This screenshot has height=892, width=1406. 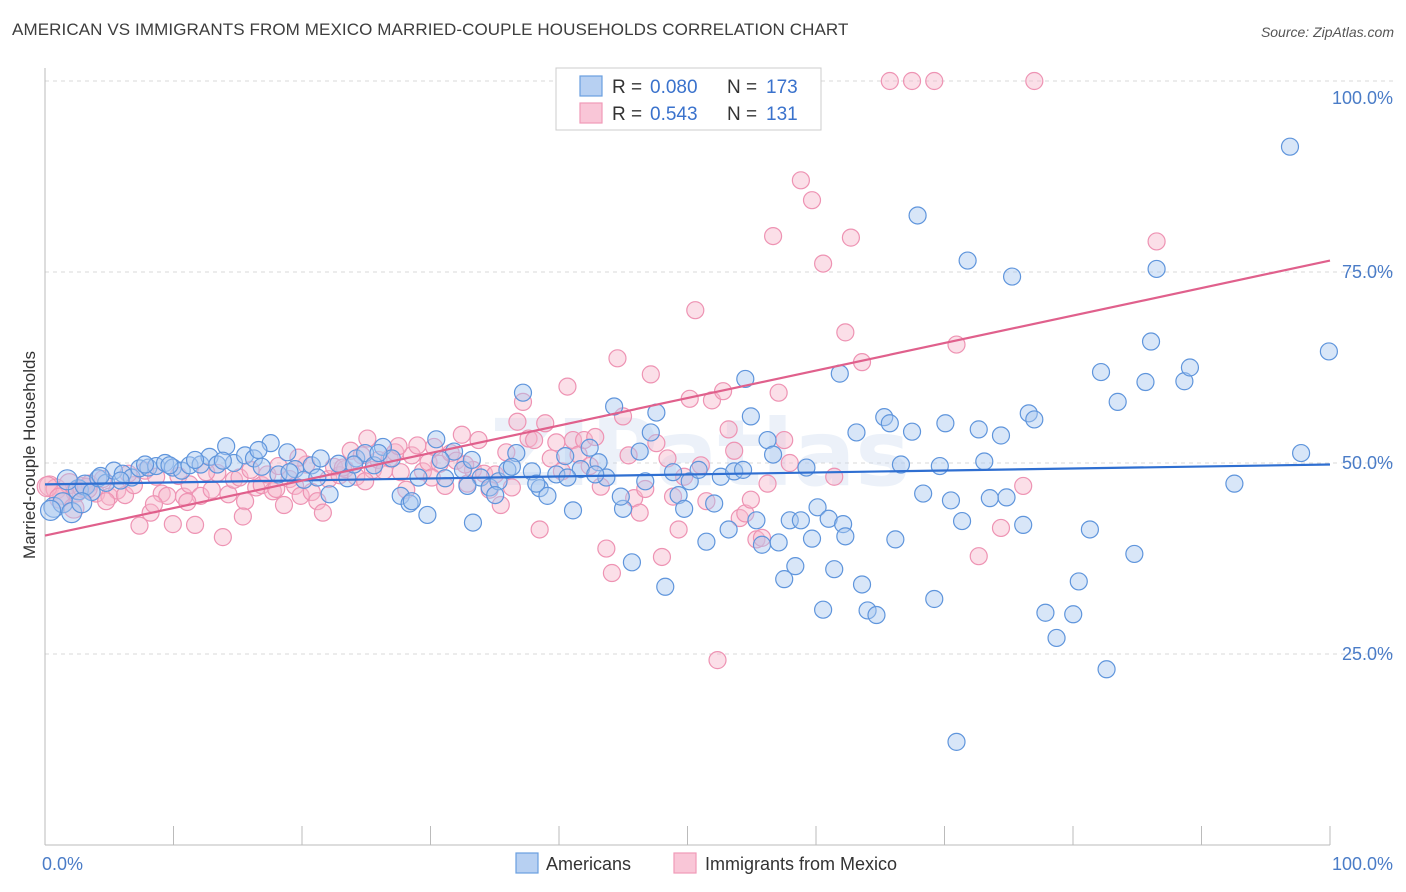 I want to click on legend-top-swatch-immigrants, so click(x=591, y=113).